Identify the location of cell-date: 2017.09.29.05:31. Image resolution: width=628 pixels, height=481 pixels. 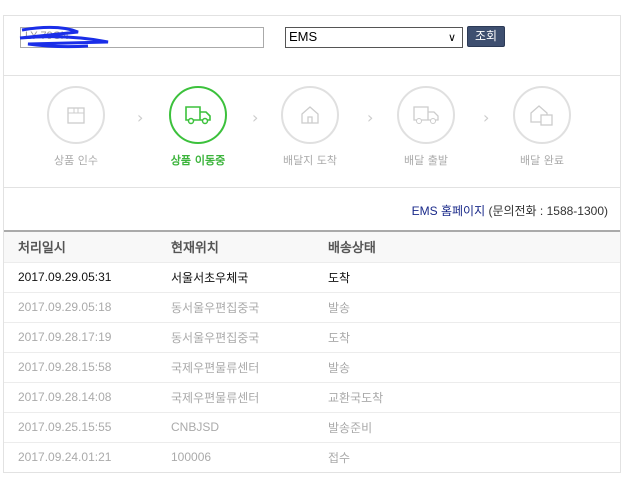
(80, 276).